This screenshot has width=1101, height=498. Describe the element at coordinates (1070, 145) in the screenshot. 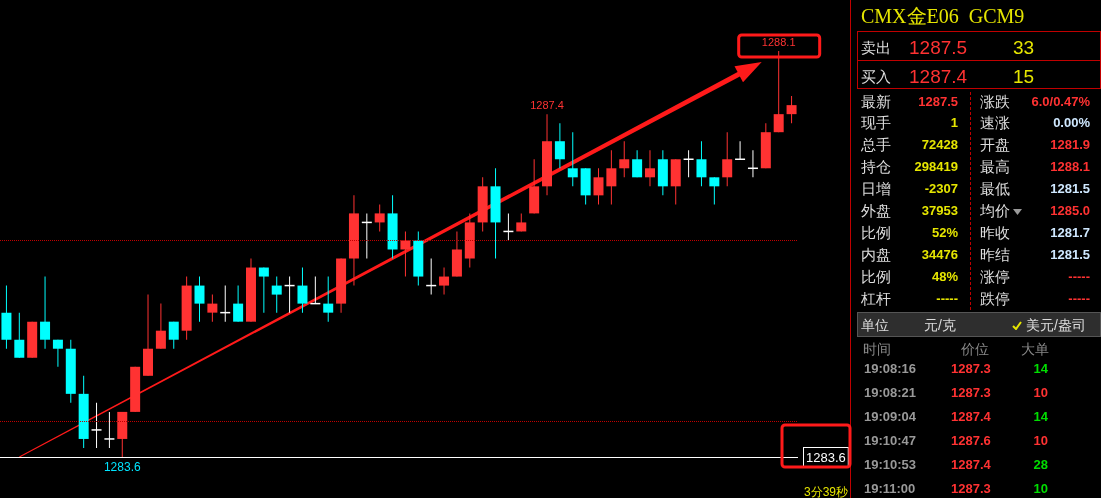

I see `text: 1281.9` at that location.